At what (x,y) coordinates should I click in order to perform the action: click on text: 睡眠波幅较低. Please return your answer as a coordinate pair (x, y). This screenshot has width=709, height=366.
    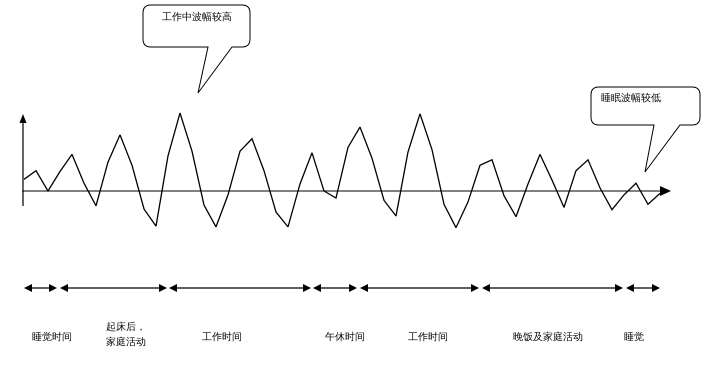
    Looking at the image, I should click on (631, 98).